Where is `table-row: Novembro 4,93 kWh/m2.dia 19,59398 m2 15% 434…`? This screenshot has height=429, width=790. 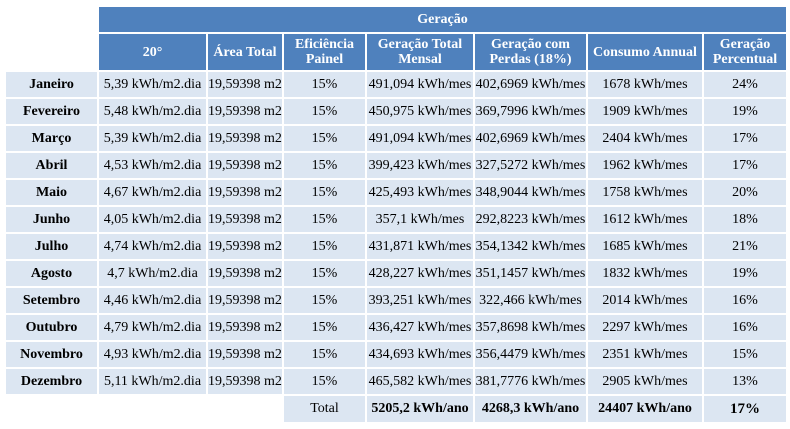
table-row: Novembro 4,93 kWh/m2.dia 19,59398 m2 15% 434… is located at coordinates (396, 354).